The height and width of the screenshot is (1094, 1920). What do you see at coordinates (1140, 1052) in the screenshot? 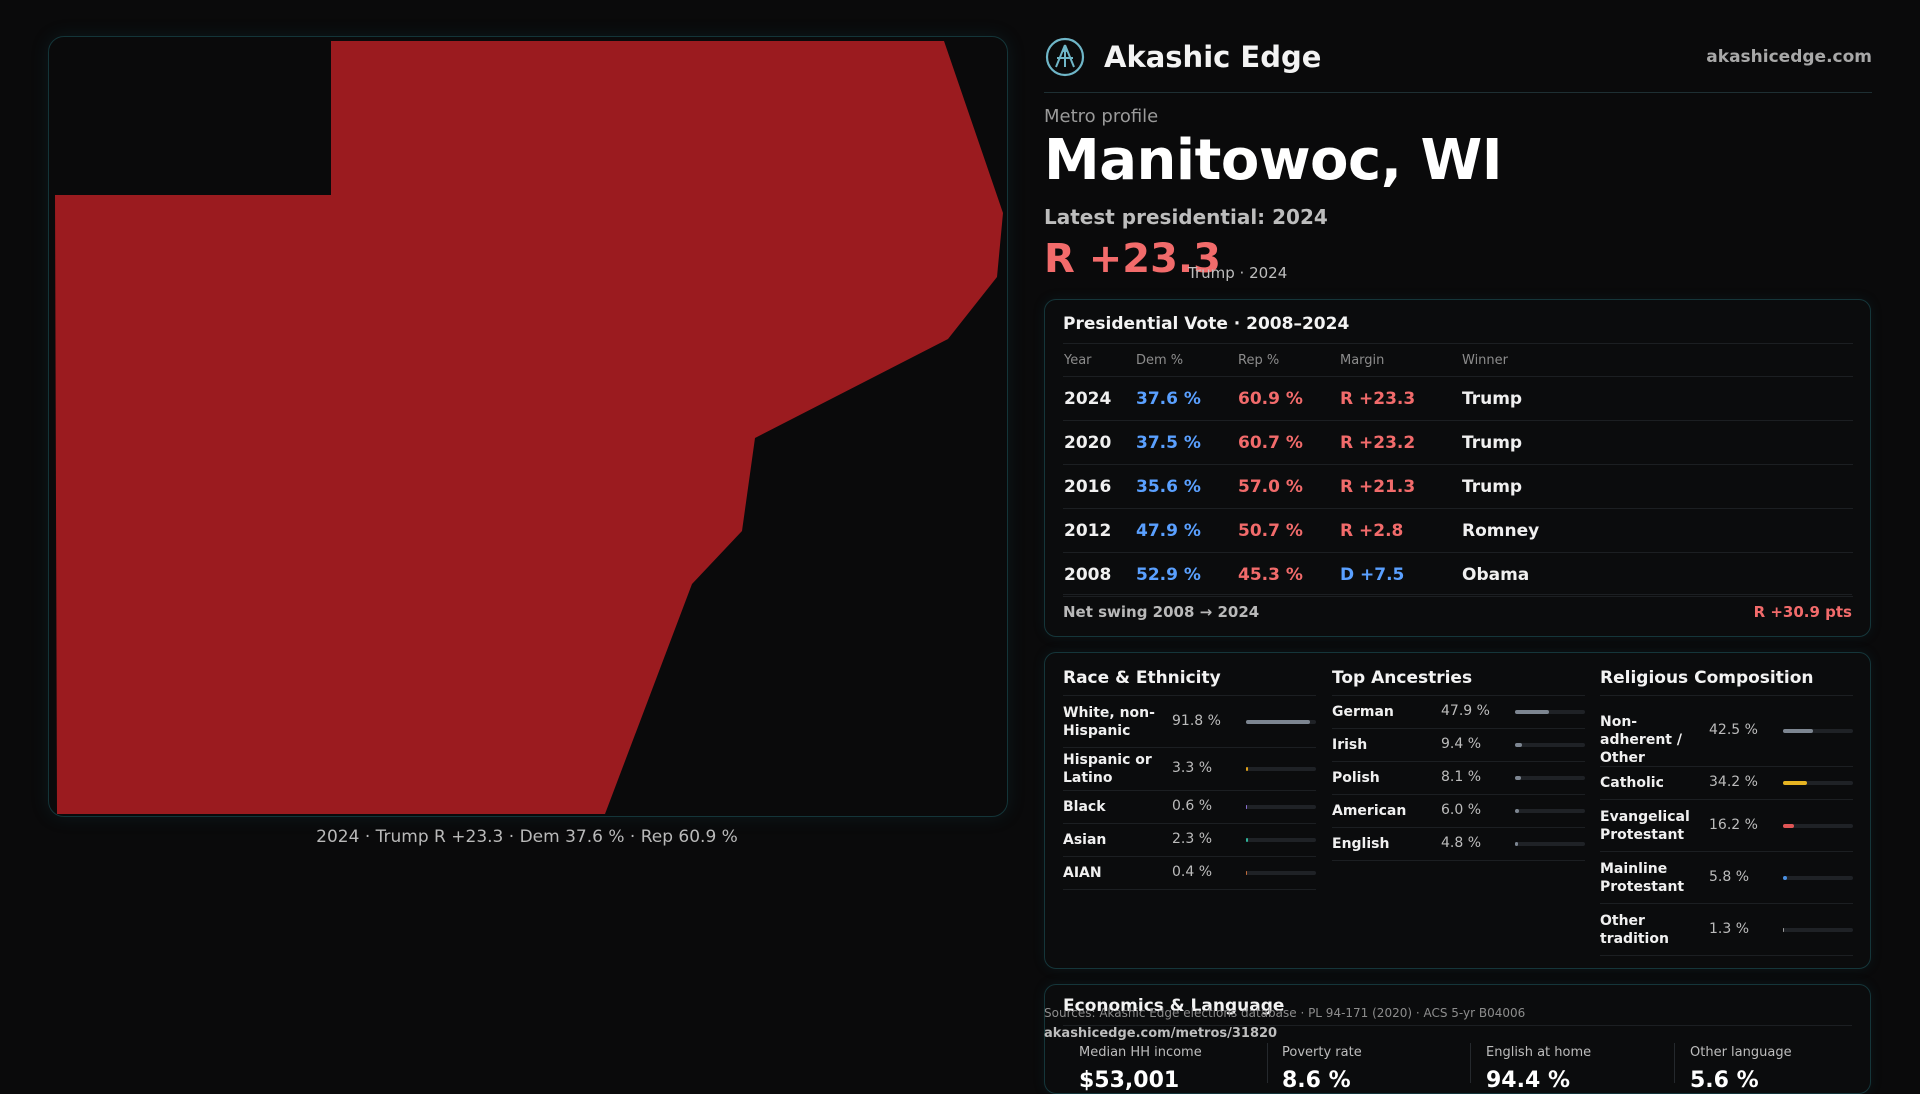
I see `stat-label: Median HH income` at bounding box center [1140, 1052].